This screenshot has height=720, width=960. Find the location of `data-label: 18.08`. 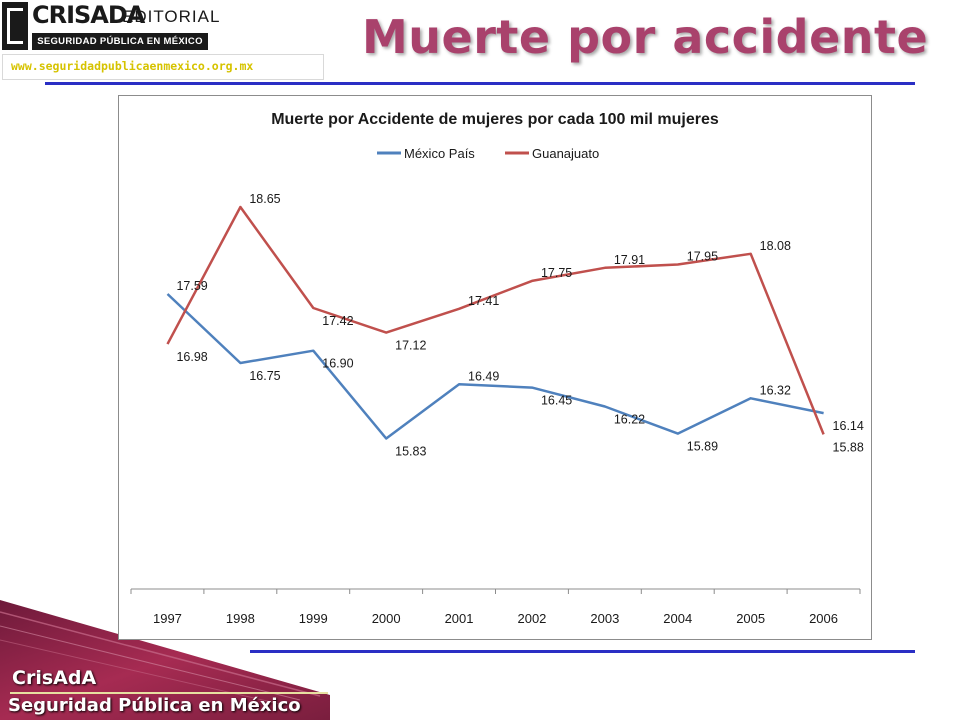

data-label: 18.08 is located at coordinates (775, 246).